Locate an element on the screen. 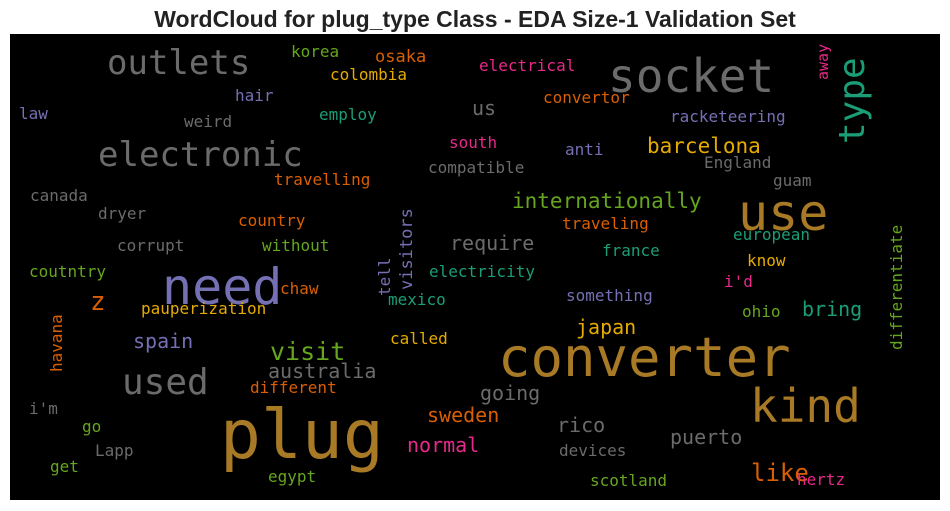 This screenshot has width=950, height=511. word-travelling: travelling is located at coordinates (322, 179).